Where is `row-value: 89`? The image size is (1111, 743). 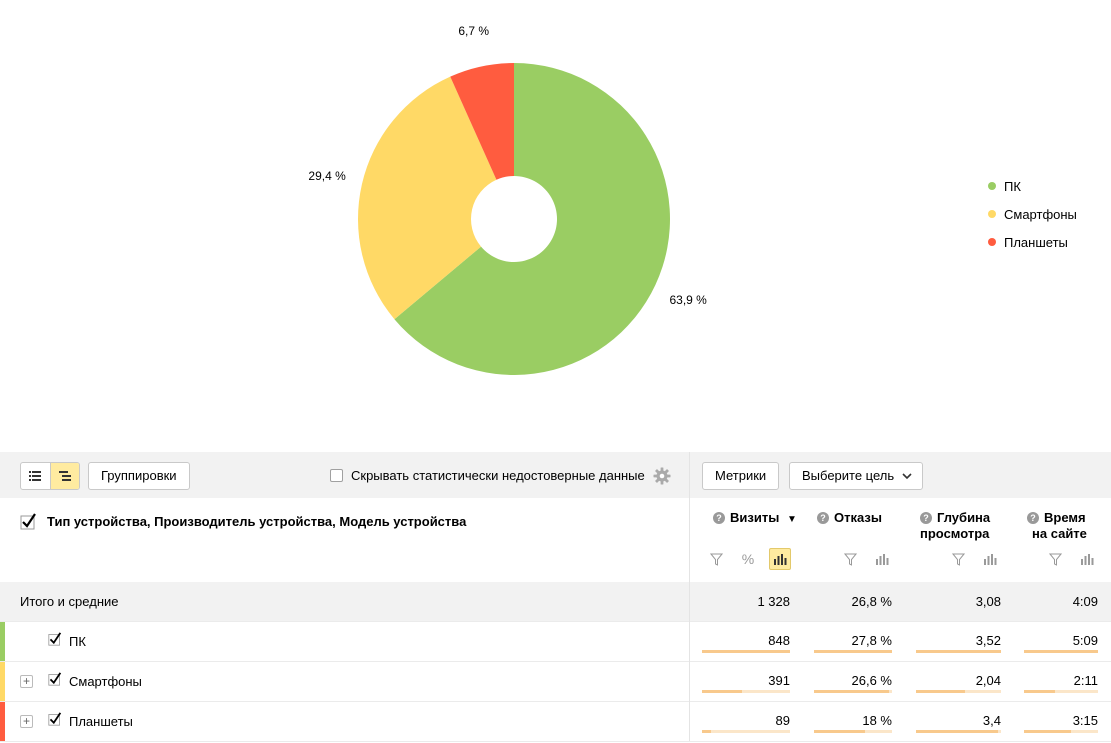
row-value: 89 is located at coordinates (782, 720).